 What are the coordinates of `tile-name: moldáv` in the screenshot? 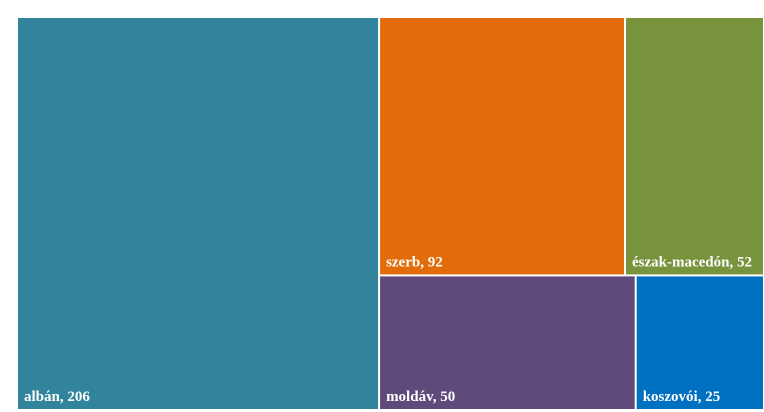 It's located at (410, 397).